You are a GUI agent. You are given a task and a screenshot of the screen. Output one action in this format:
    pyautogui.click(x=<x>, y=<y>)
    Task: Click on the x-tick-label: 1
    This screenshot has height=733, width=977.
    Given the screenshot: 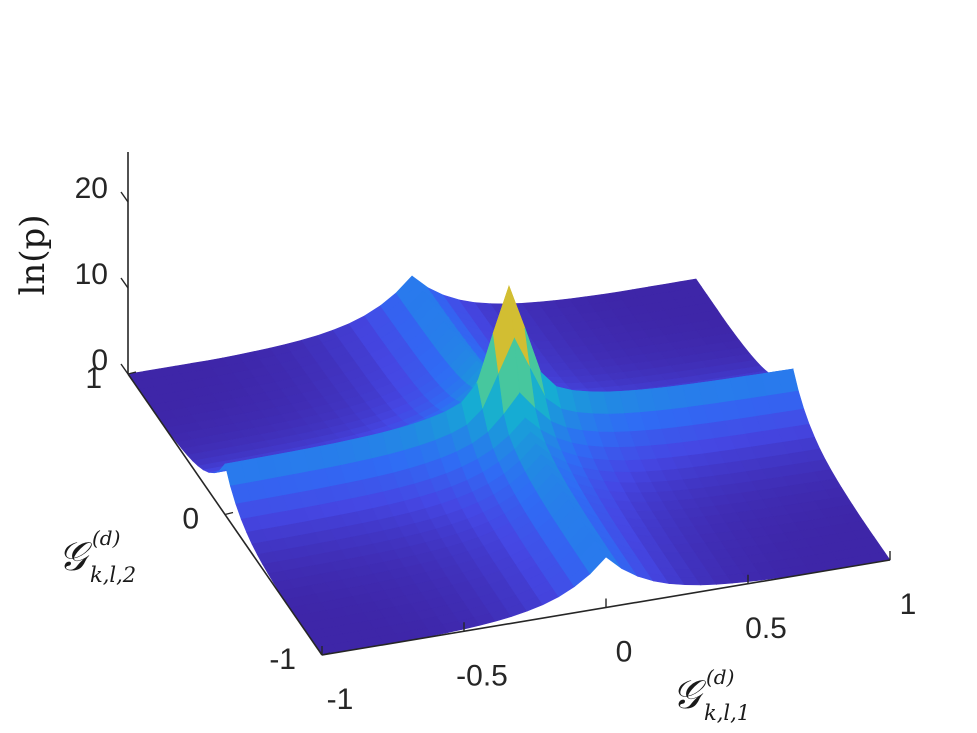 What is the action you would take?
    pyautogui.click(x=908, y=604)
    